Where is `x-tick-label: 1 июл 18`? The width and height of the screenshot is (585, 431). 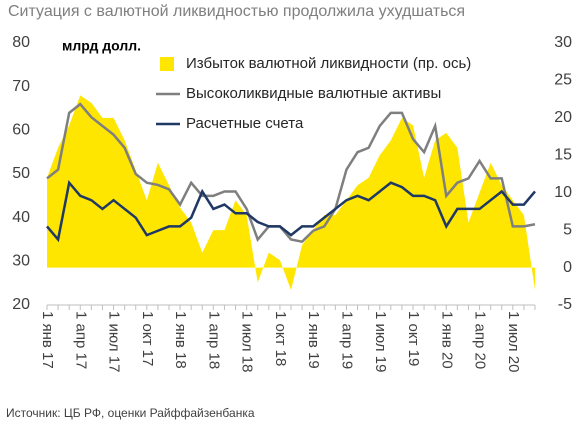 x-tick-label: 1 июл 18 is located at coordinates (247, 341).